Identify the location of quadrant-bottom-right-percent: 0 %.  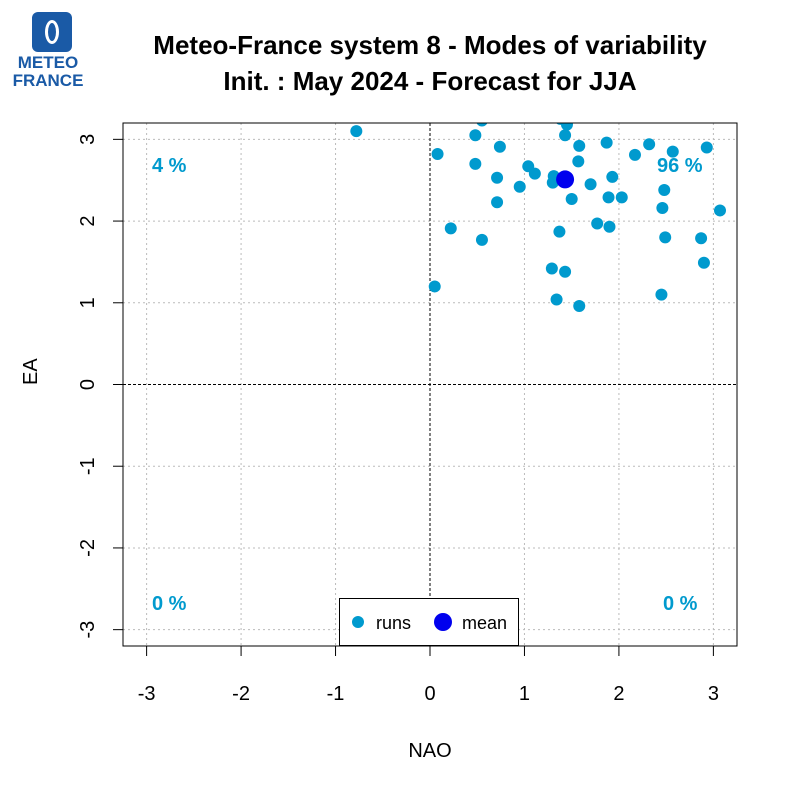
(680, 604).